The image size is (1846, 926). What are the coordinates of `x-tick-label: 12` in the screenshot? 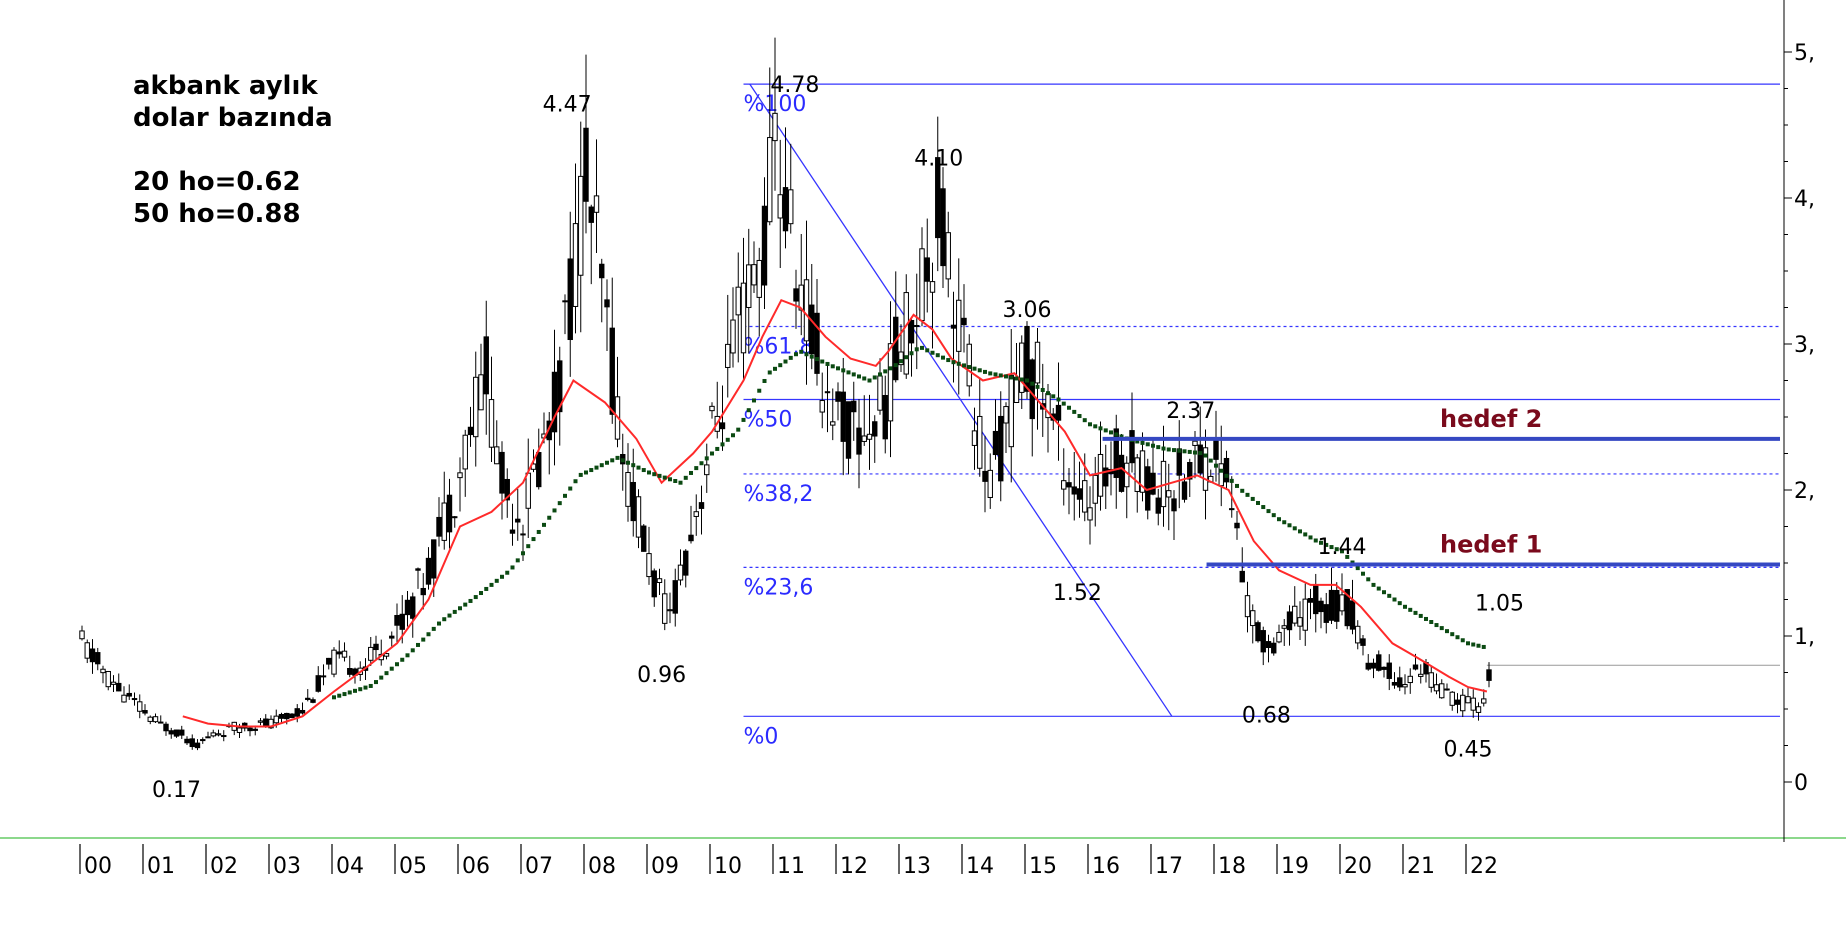 It's located at (854, 866).